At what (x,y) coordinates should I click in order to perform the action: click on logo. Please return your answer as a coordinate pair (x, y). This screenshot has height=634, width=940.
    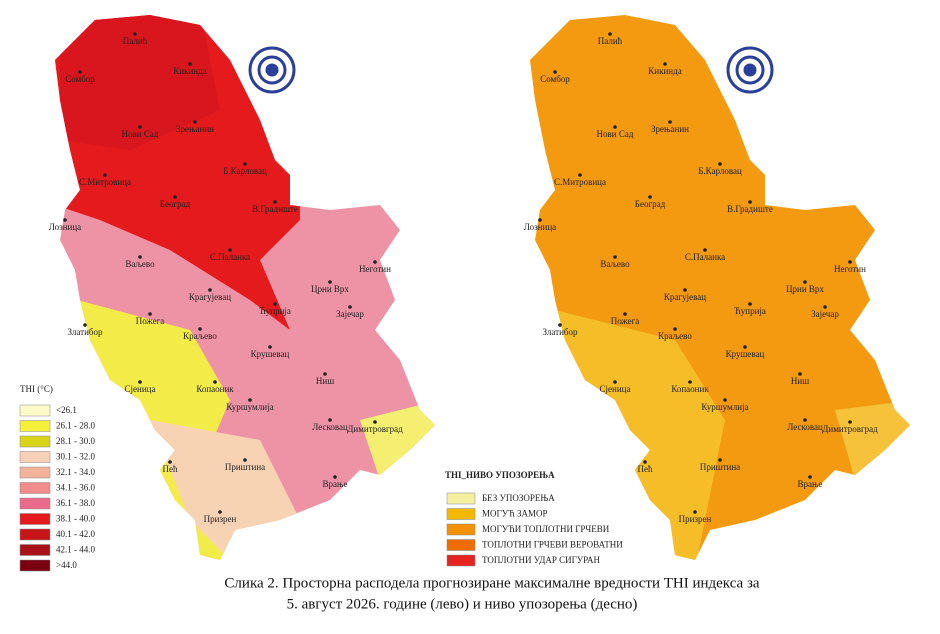
    Looking at the image, I should click on (511, 70).